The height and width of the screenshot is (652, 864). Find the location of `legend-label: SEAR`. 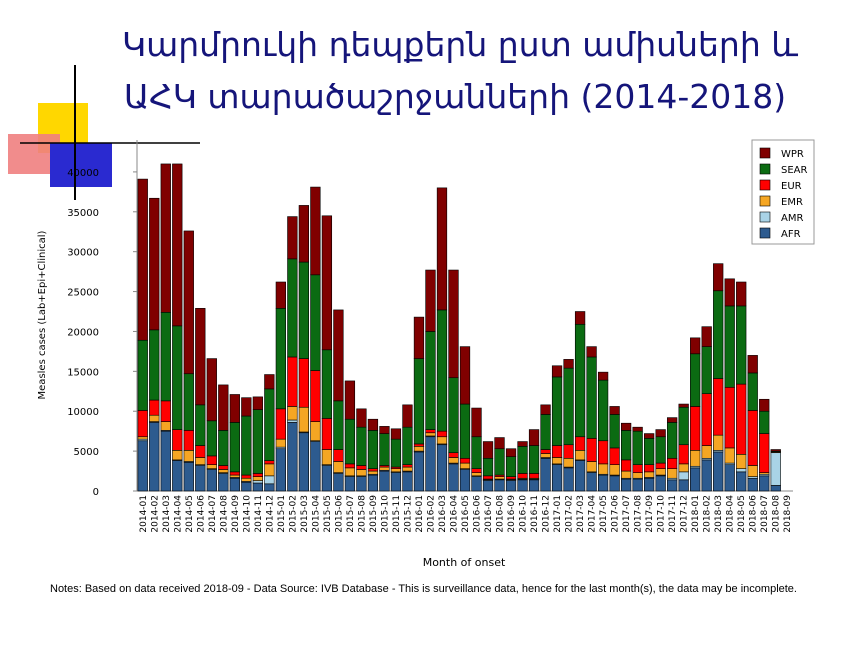

legend-label: SEAR is located at coordinates (794, 170).